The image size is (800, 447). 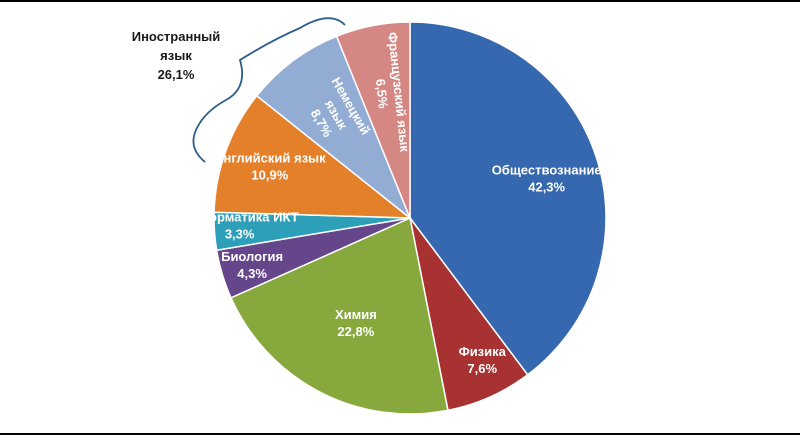 What do you see at coordinates (269, 90) in the screenshot?
I see `group-brace` at bounding box center [269, 90].